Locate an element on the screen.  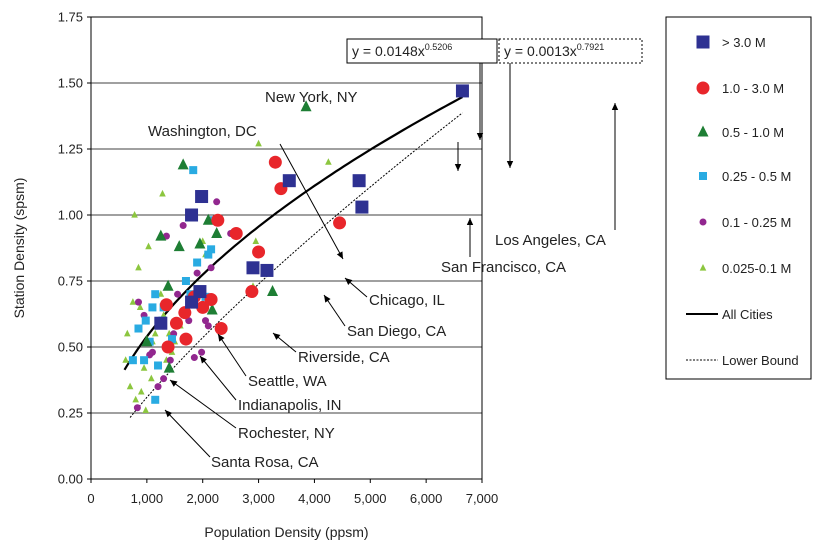
annotation-label: New York, NY is located at coordinates (311, 97).